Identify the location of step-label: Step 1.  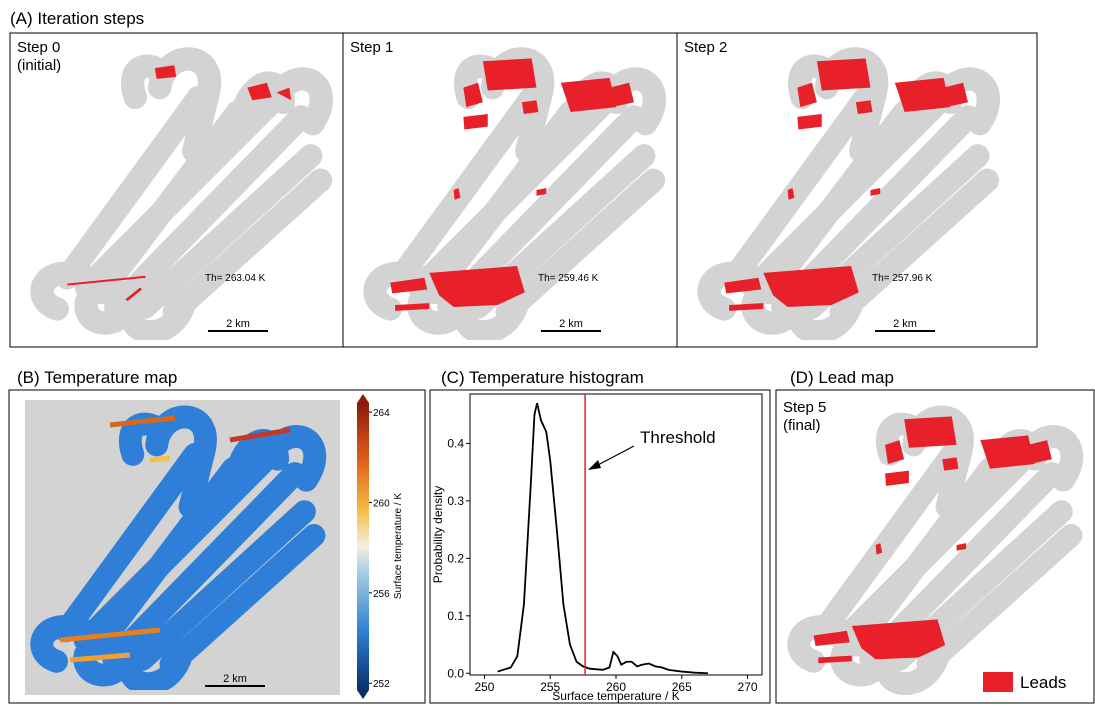
(371, 47).